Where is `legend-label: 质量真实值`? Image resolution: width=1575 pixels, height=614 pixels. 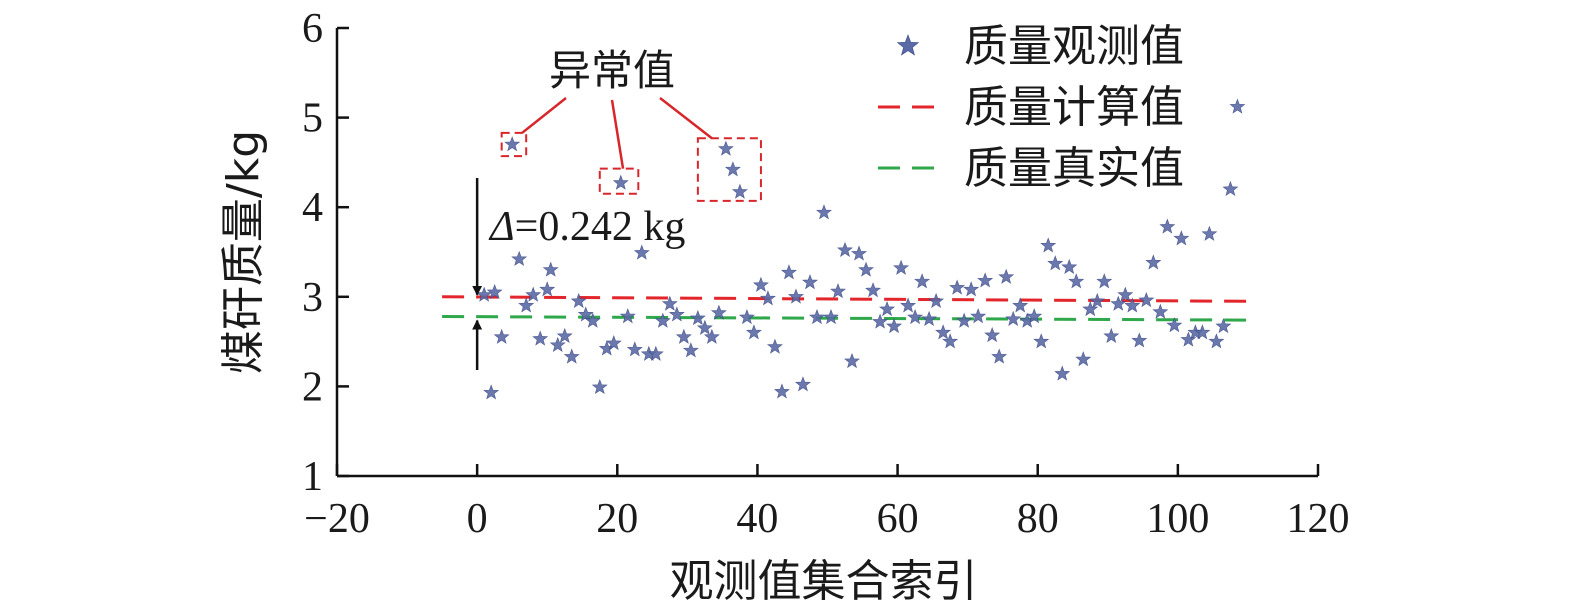 legend-label: 质量真实值 is located at coordinates (1074, 168).